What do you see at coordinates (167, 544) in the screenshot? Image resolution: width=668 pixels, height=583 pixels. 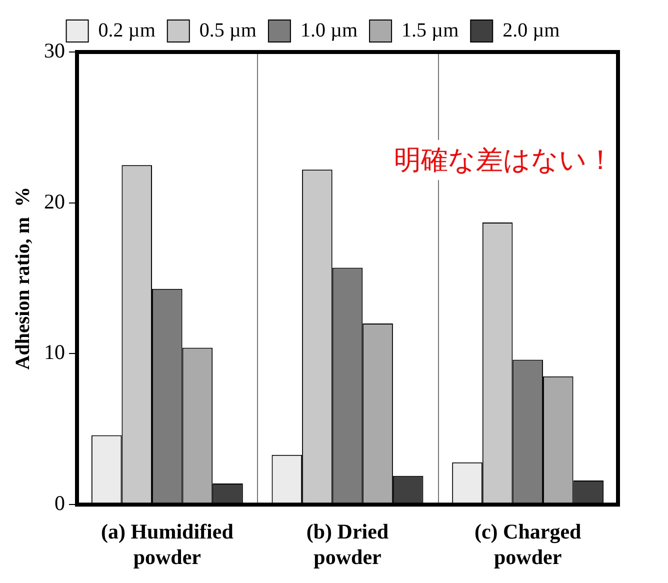 I see `x-tick-label: (a) Humidified powder` at bounding box center [167, 544].